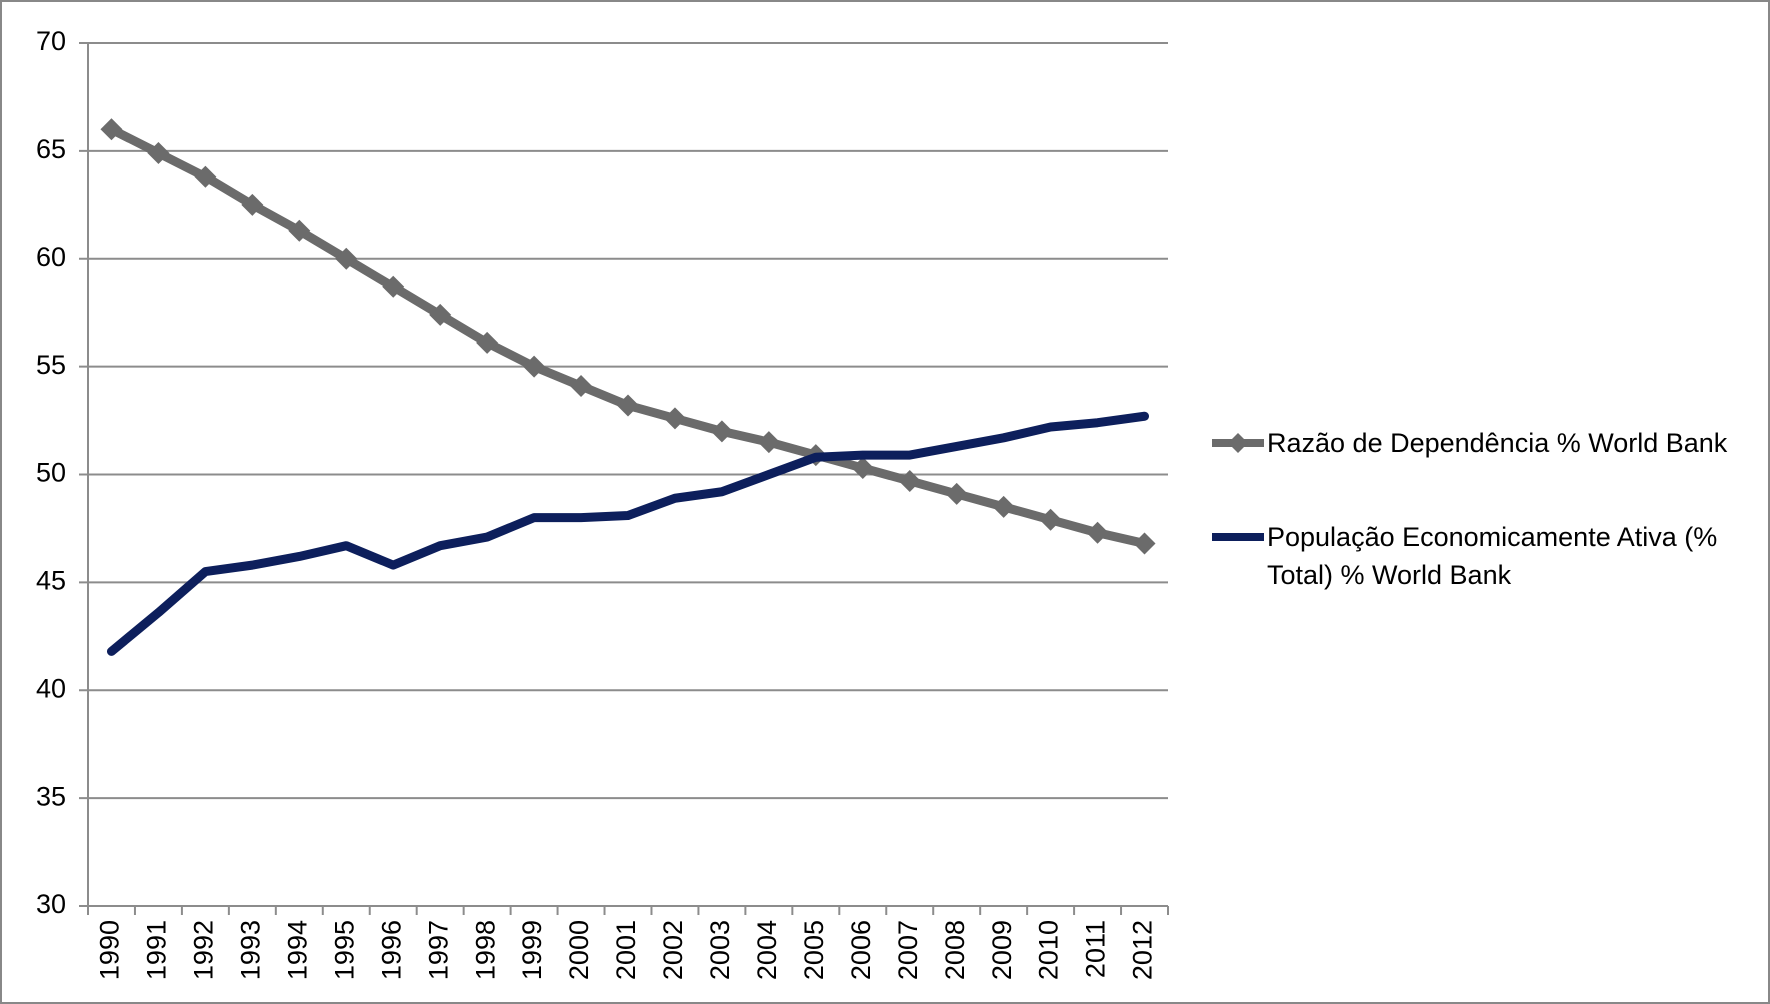 The height and width of the screenshot is (1004, 1770). What do you see at coordinates (1096, 949) in the screenshot?
I see `x-tick-label: 2011` at bounding box center [1096, 949].